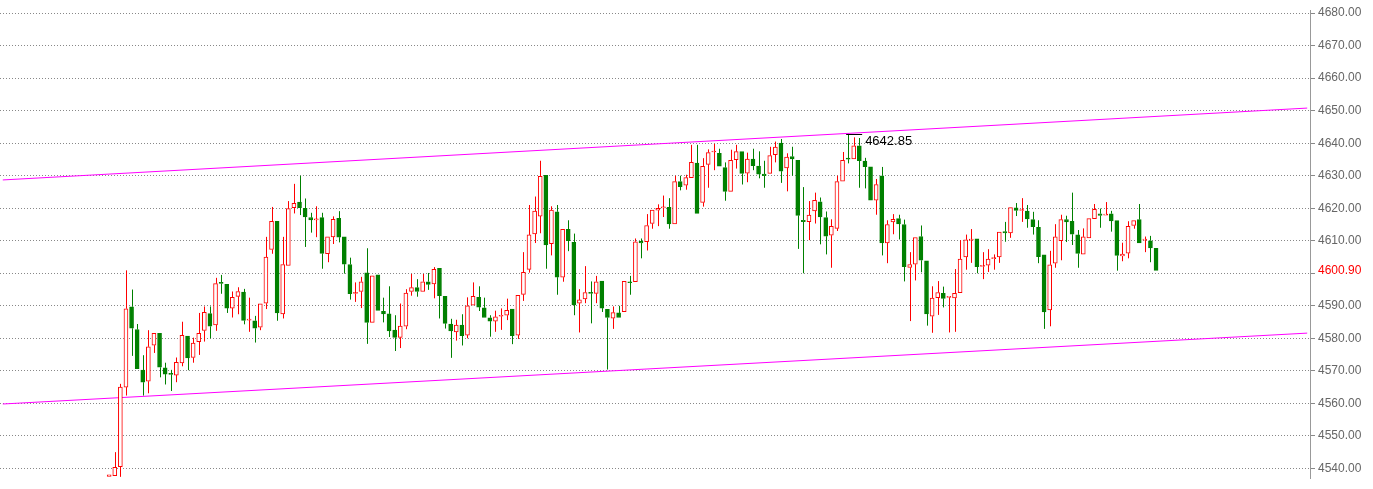 Image resolution: width=1373 pixels, height=489 pixels. Describe the element at coordinates (1340, 337) in the screenshot. I see `y-tick-label: 4580.00` at that location.